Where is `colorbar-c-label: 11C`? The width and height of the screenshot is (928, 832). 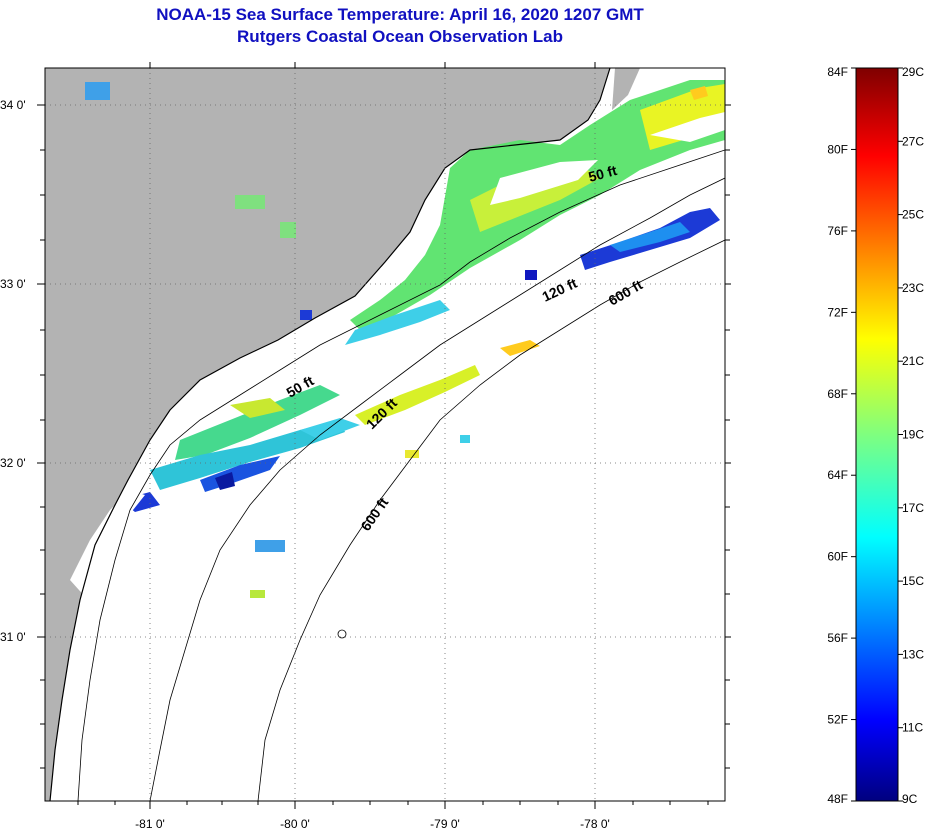
colorbar-c-label: 11C is located at coordinates (912, 728).